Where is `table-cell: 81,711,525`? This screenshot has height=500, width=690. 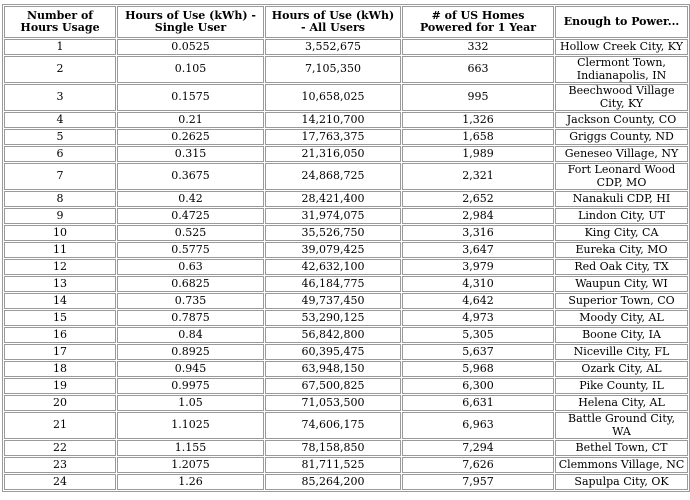 table-cell: 81,711,525 is located at coordinates (333, 465).